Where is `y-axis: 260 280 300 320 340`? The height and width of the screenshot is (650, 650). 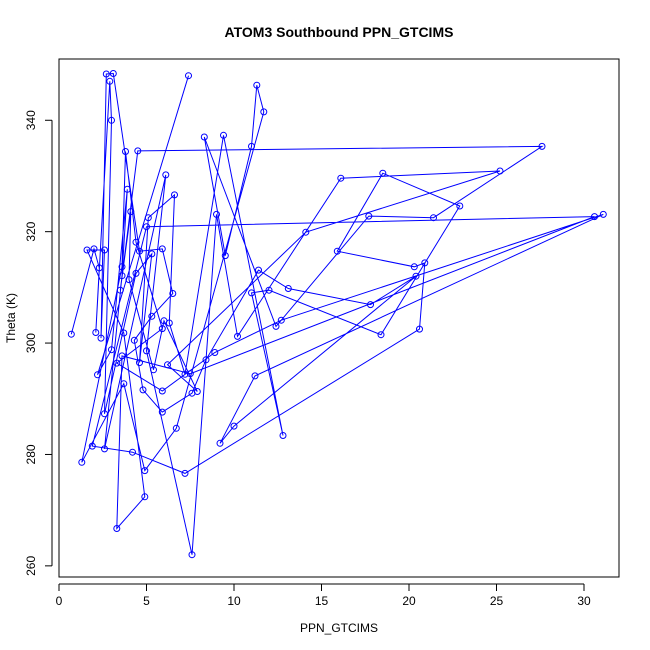
y-axis: 260 280 300 320 340 is located at coordinates (38, 343).